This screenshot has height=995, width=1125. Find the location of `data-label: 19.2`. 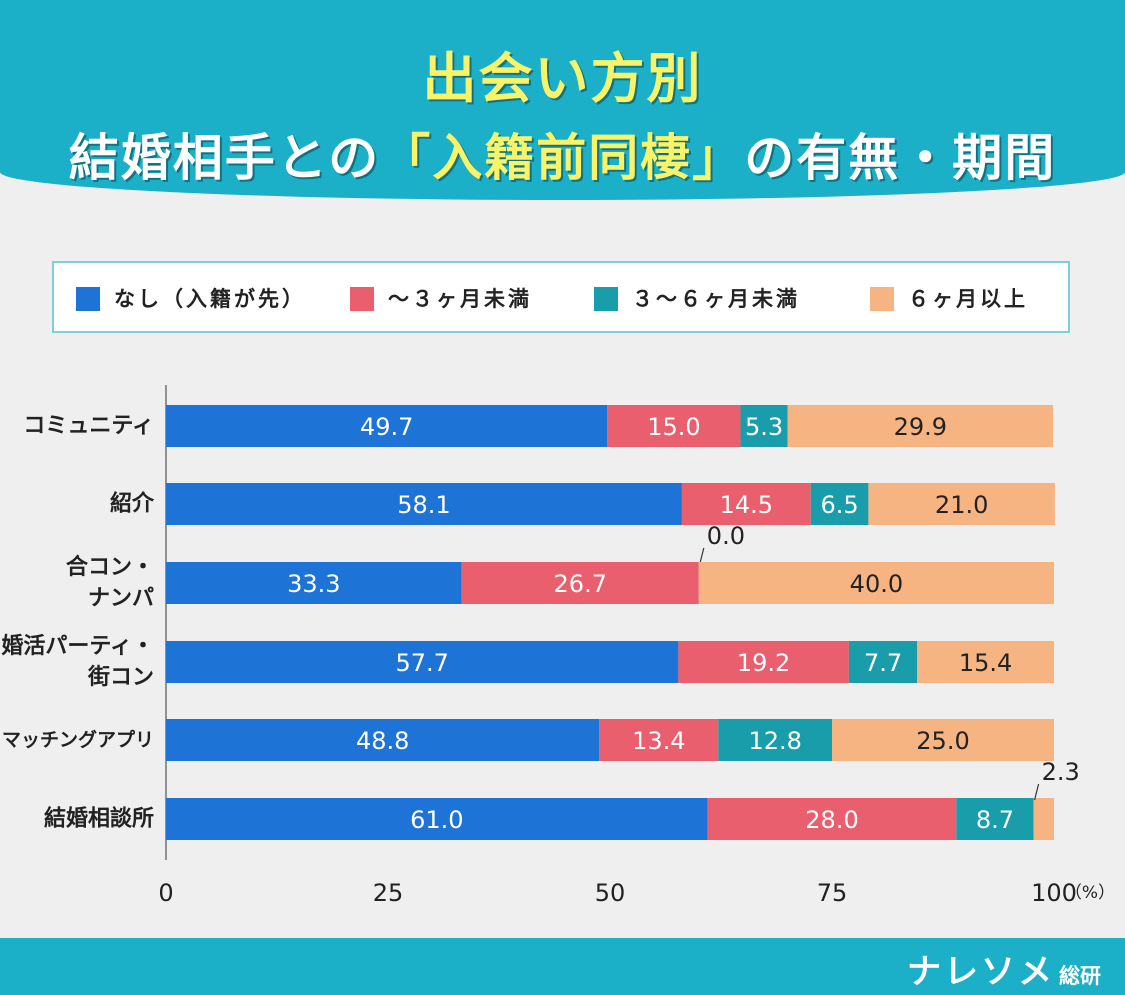

data-label: 19.2 is located at coordinates (763, 663).